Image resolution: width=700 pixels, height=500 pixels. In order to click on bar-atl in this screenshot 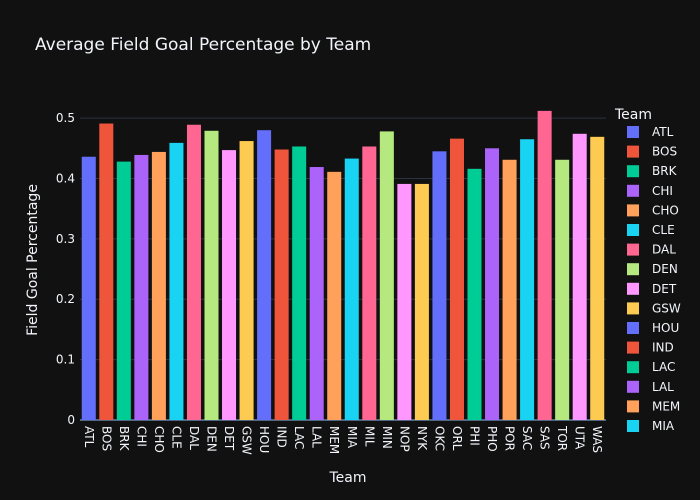, I will do `click(88, 288)`.